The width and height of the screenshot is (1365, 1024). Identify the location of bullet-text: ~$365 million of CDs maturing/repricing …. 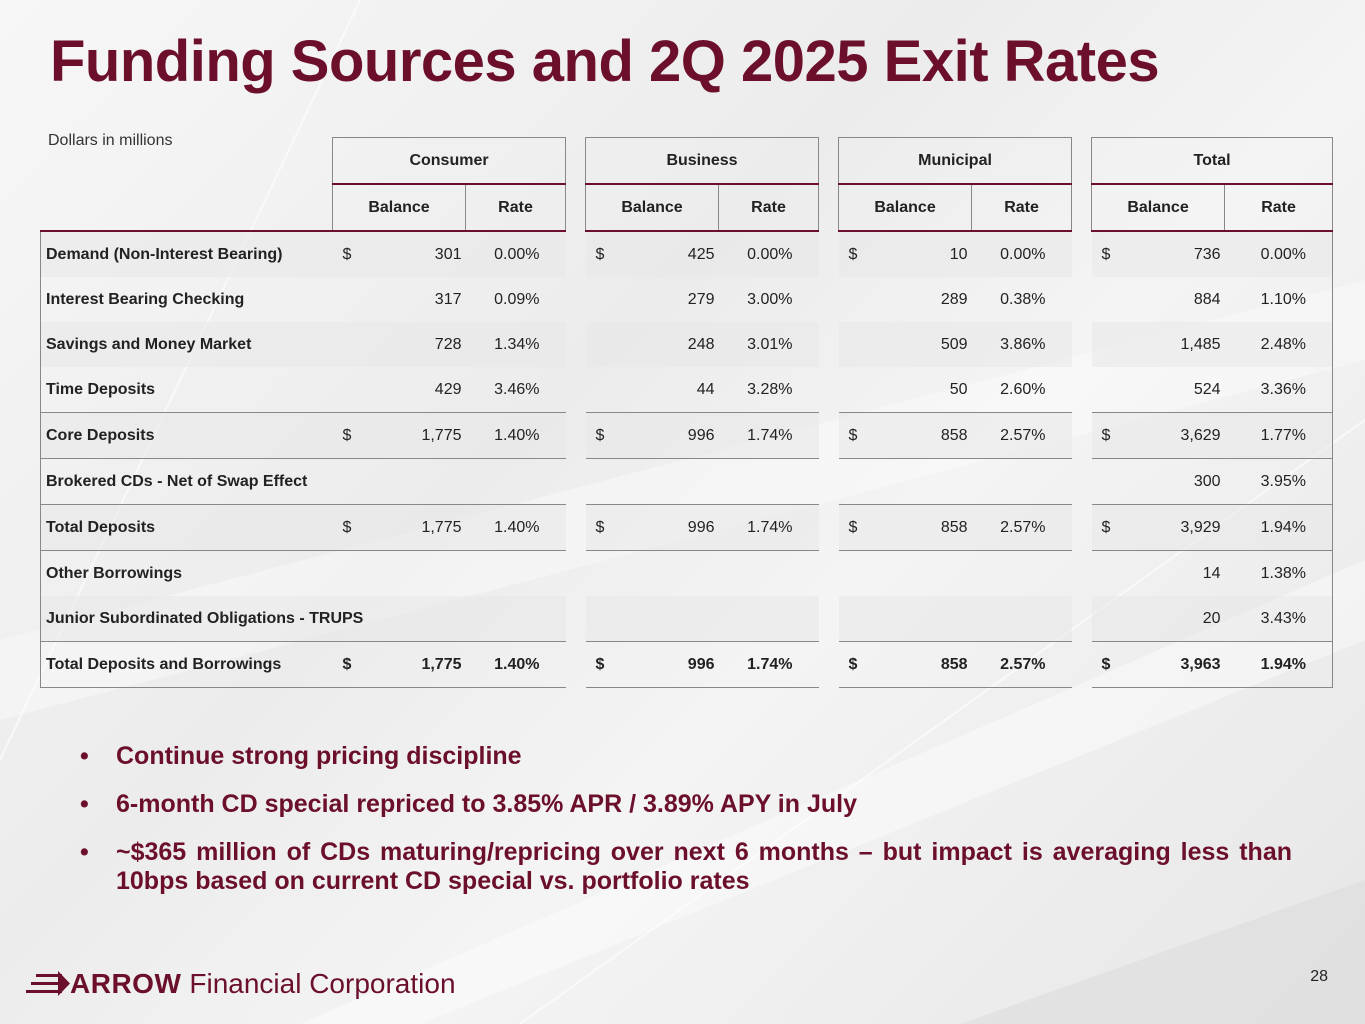
(704, 866).